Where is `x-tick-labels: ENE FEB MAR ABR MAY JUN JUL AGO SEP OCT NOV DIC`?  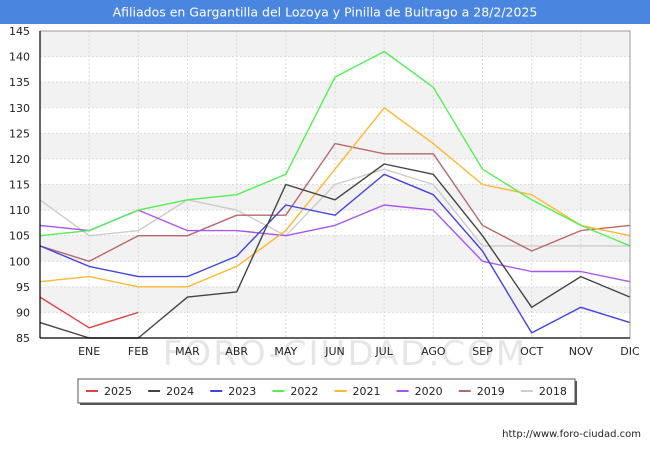
x-tick-labels: ENE FEB MAR ABR MAY JUN JUL AGO SEP OCT NOV DIC is located at coordinates (359, 351).